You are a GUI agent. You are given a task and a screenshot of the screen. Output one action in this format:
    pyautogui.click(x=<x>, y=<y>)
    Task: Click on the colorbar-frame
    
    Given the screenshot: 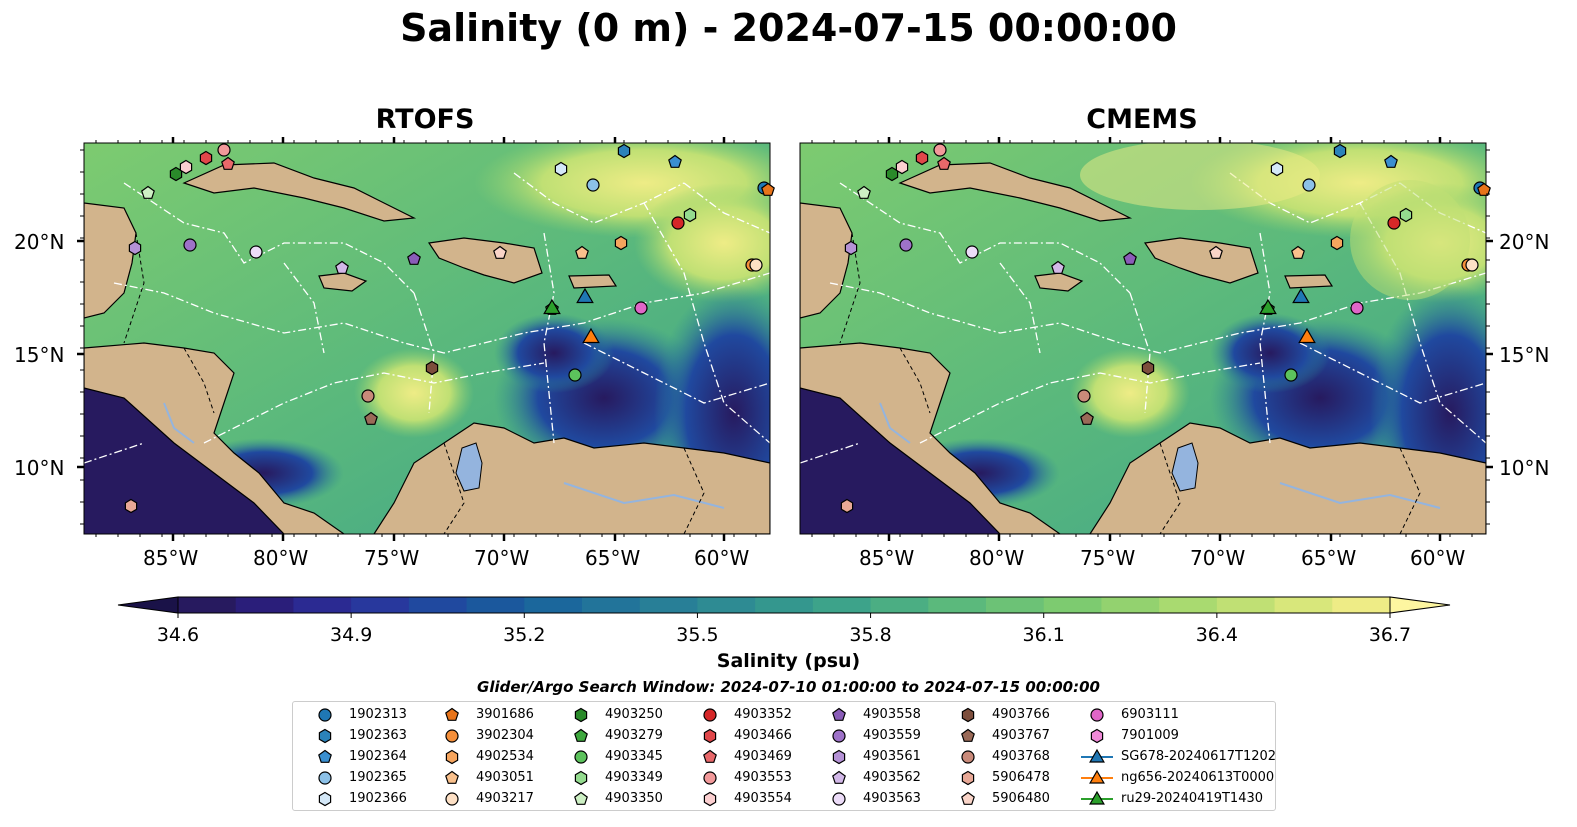 What is the action you would take?
    pyautogui.click(x=784, y=605)
    